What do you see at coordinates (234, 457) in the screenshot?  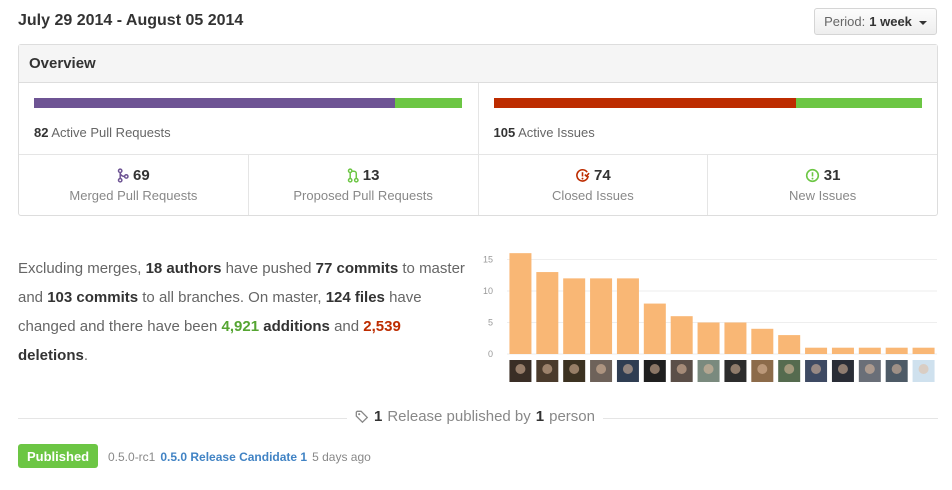 I see `release-title-link: 0.5.0 Release Candidate 1` at bounding box center [234, 457].